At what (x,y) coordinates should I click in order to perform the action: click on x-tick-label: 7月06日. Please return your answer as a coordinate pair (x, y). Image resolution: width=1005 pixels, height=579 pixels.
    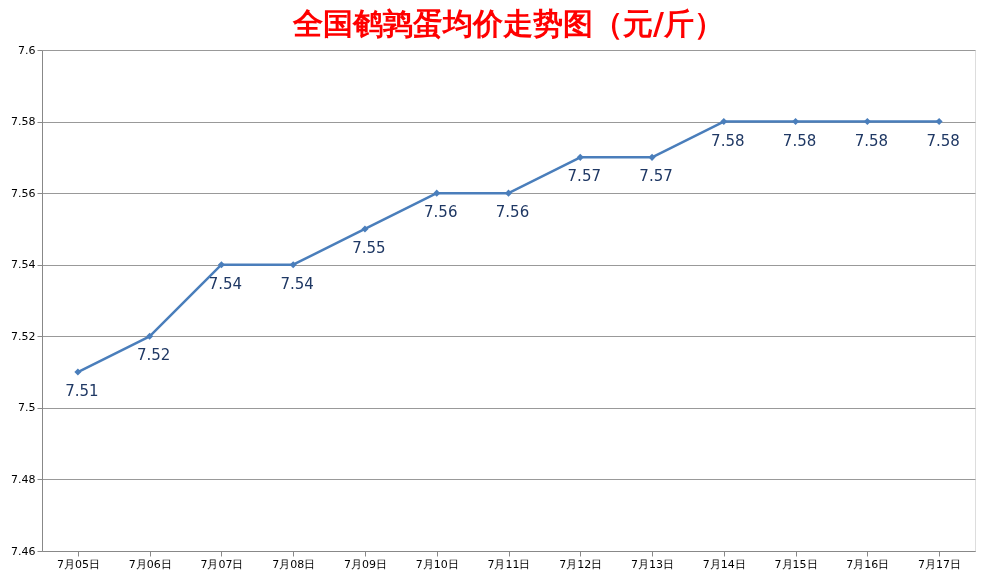
    Looking at the image, I should click on (150, 564).